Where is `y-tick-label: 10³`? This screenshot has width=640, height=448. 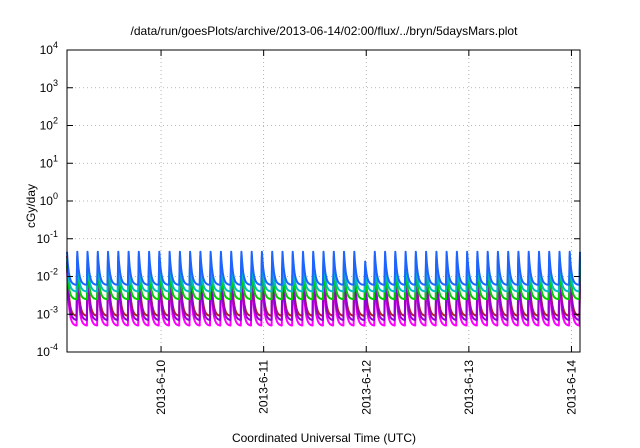 y-tick-label: 10³ is located at coordinates (49, 86).